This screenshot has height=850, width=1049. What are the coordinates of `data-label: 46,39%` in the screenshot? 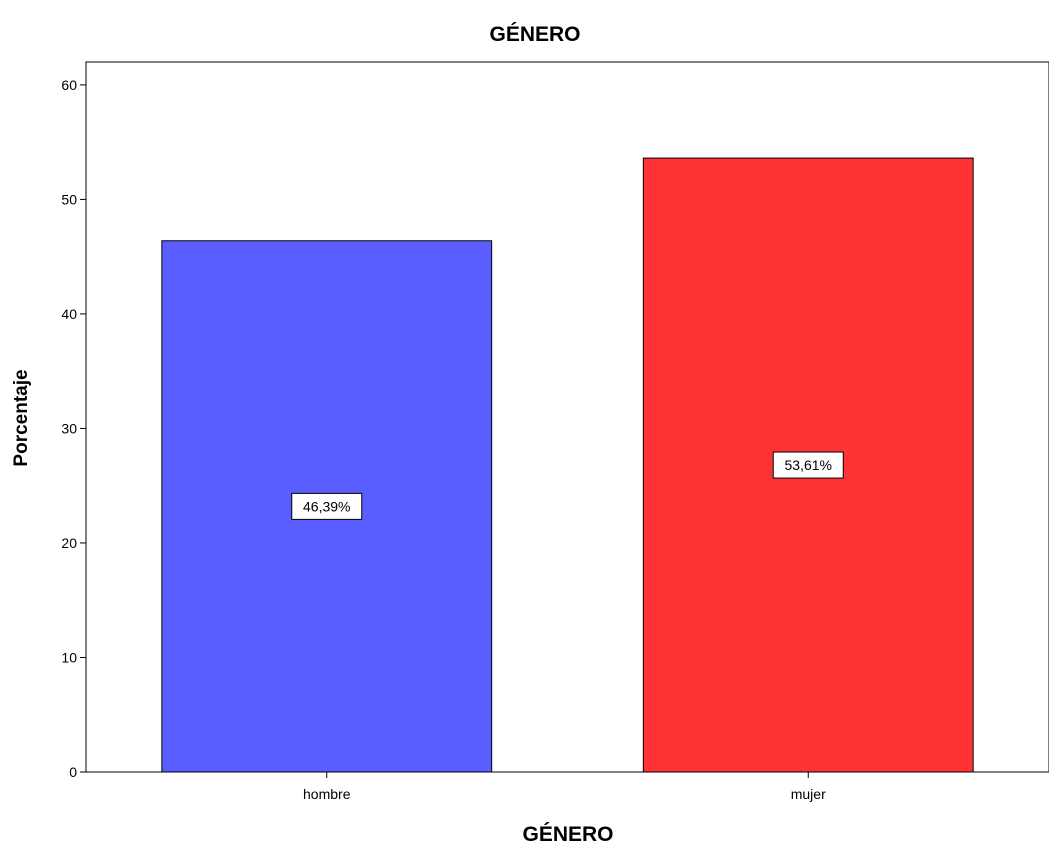 It's located at (326, 506).